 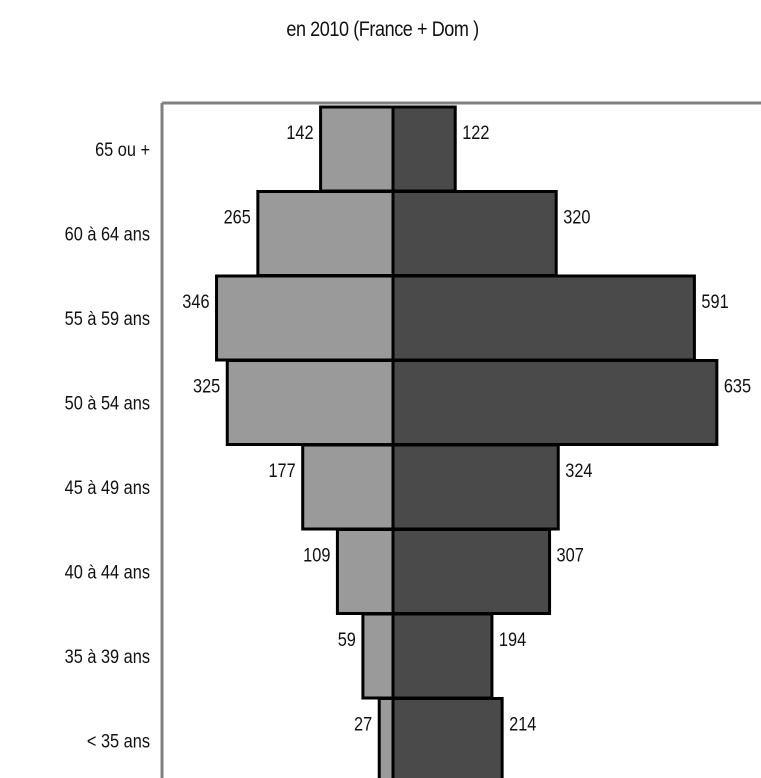 I want to click on data-label-left: 59, so click(x=347, y=639).